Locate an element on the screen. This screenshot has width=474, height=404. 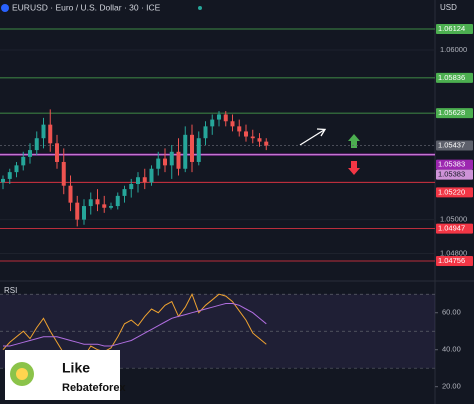
trend-arrow is located at coordinates (312, 137).